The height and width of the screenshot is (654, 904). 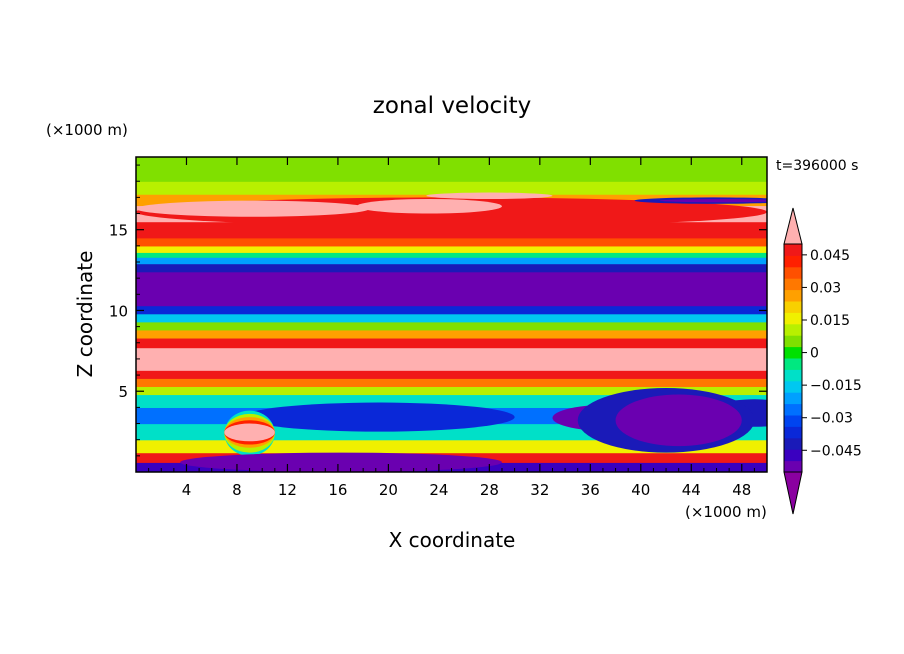 I want to click on x-tick-label: 40, so click(x=640, y=490).